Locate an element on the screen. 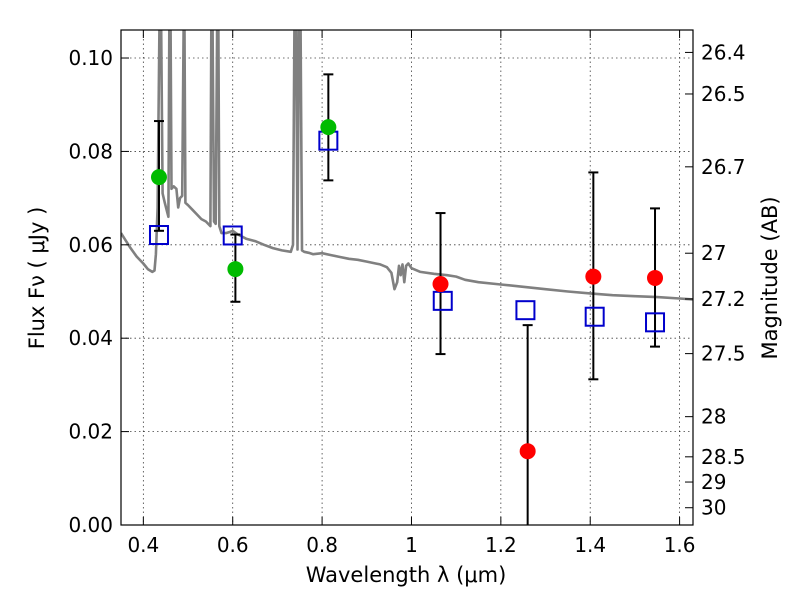 This screenshot has width=800, height=600. y2-tick-label: 28 is located at coordinates (713, 417).